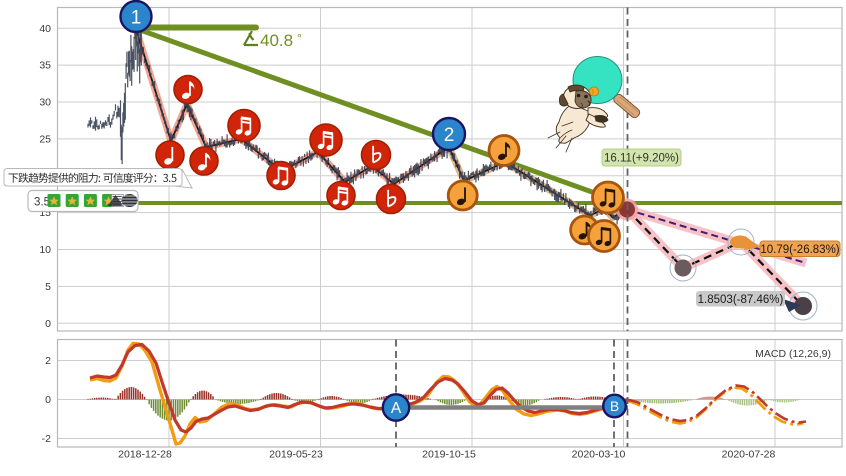 Image resolution: width=846 pixels, height=476 pixels. Describe the element at coordinates (793, 354) in the screenshot. I see `svg-text: MACD (12,26,9)` at that location.